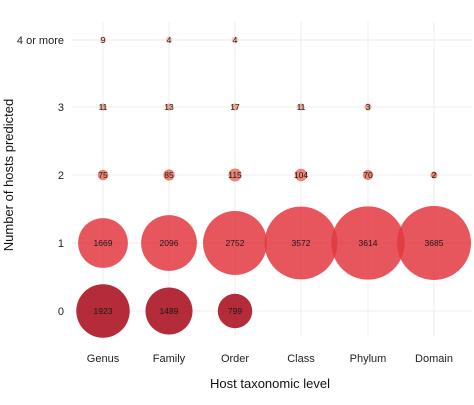  Describe the element at coordinates (40, 176) in the screenshot. I see `y-tick-labels: 0 1 2 3 4 or more` at that location.